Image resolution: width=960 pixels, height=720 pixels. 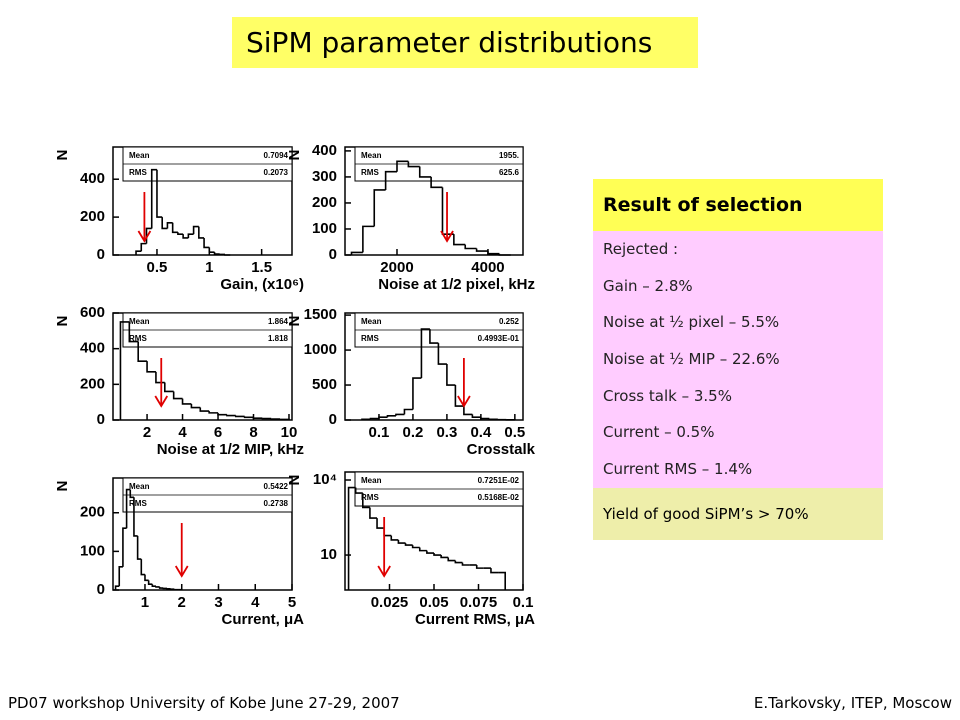 What do you see at coordinates (738, 205) in the screenshot?
I see `panel-heading: Result of selection` at bounding box center [738, 205].